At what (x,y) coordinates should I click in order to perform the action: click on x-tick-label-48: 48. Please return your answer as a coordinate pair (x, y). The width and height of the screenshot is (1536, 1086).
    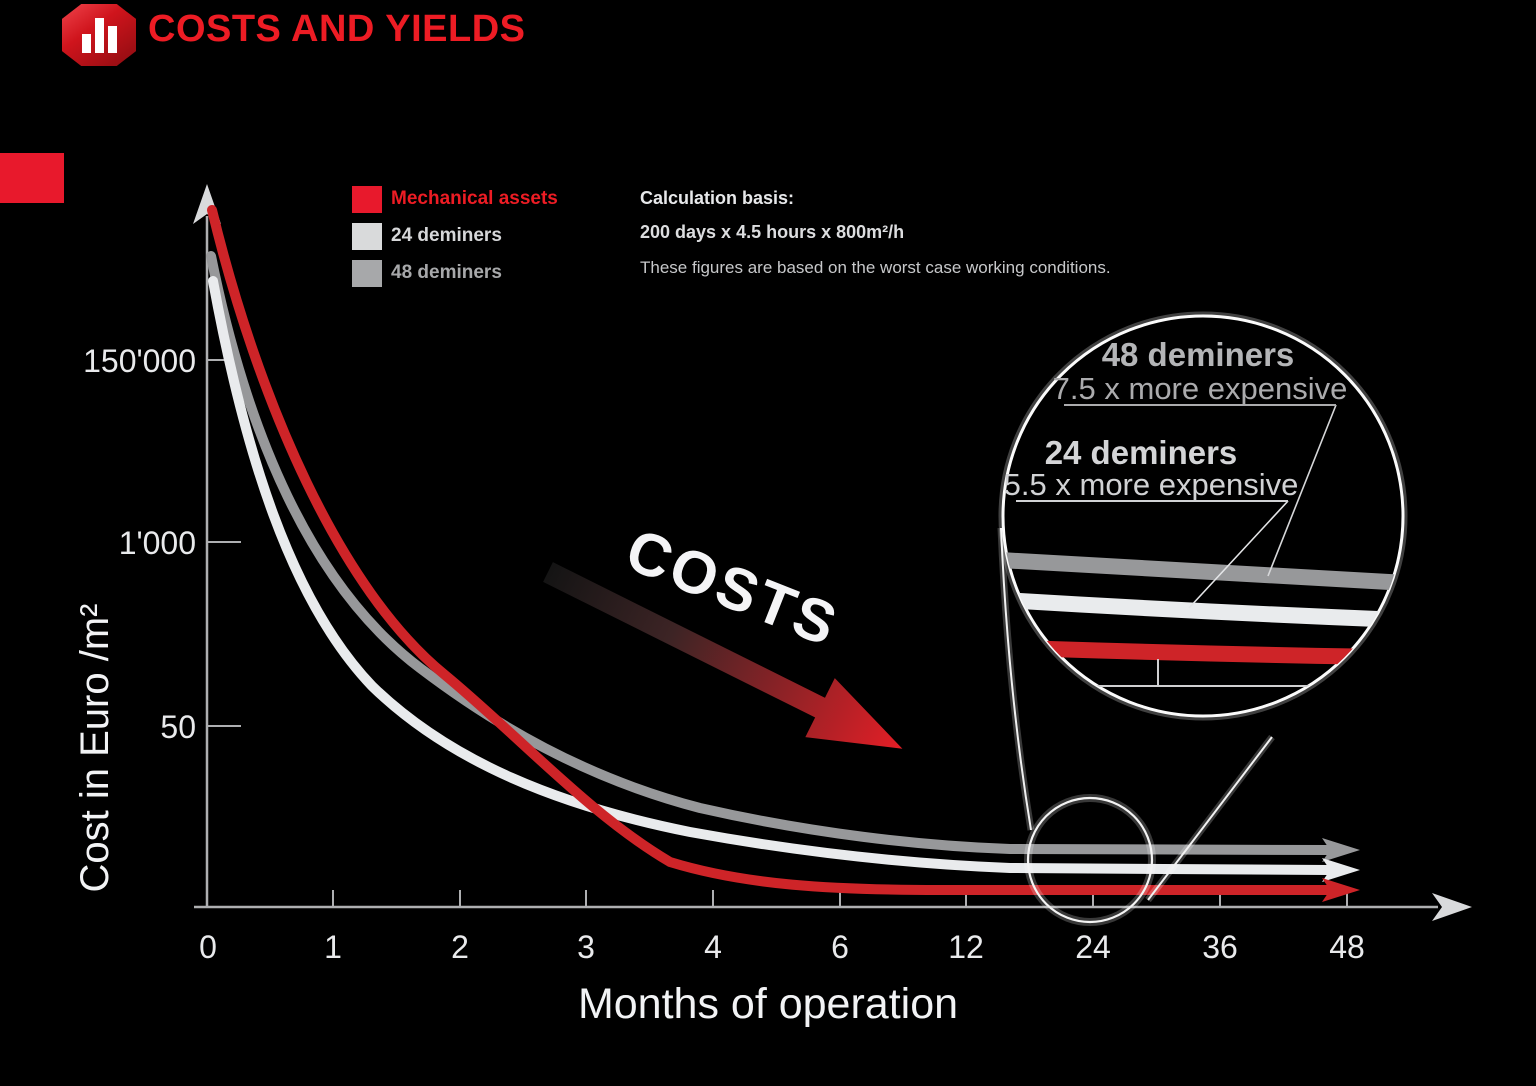
    Looking at the image, I should click on (1347, 947).